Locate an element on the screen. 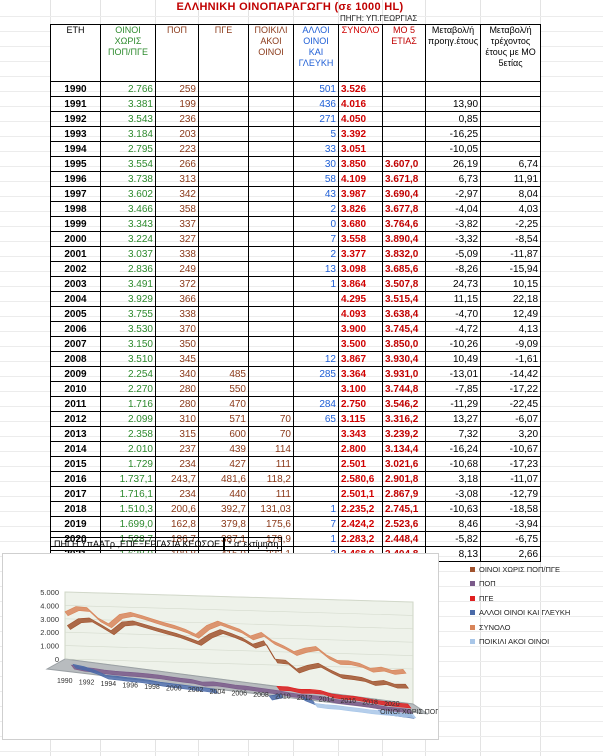  cell-total: 3.377 is located at coordinates (360, 254).